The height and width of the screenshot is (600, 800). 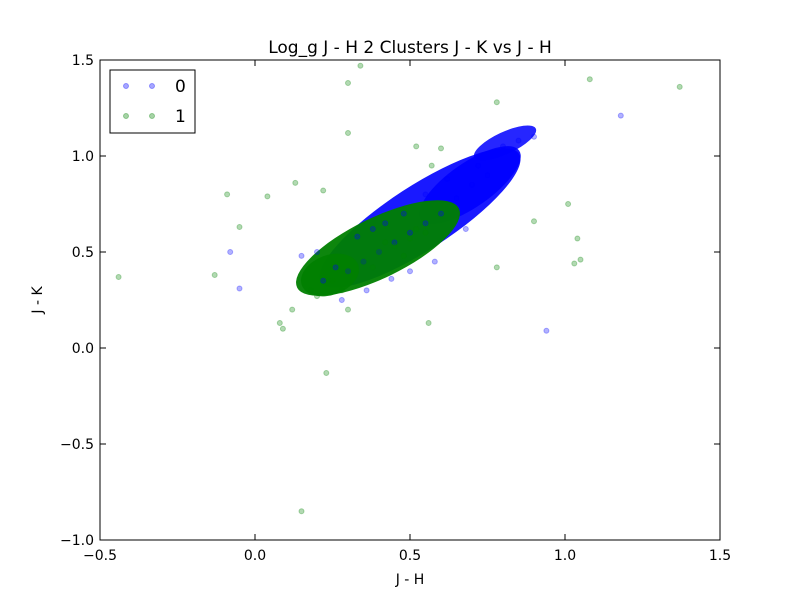 I want to click on legend-label-series-0: 0, so click(x=180, y=87).